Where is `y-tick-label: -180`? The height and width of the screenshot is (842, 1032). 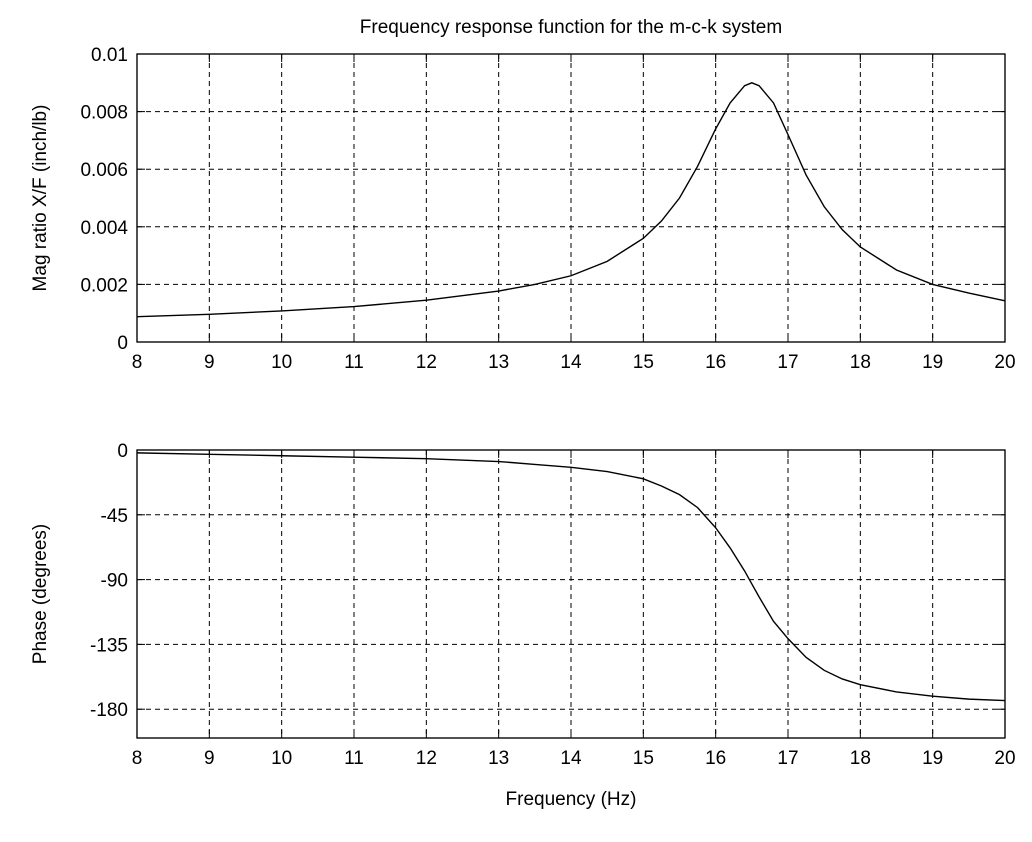 y-tick-label: -180 is located at coordinates (109, 710).